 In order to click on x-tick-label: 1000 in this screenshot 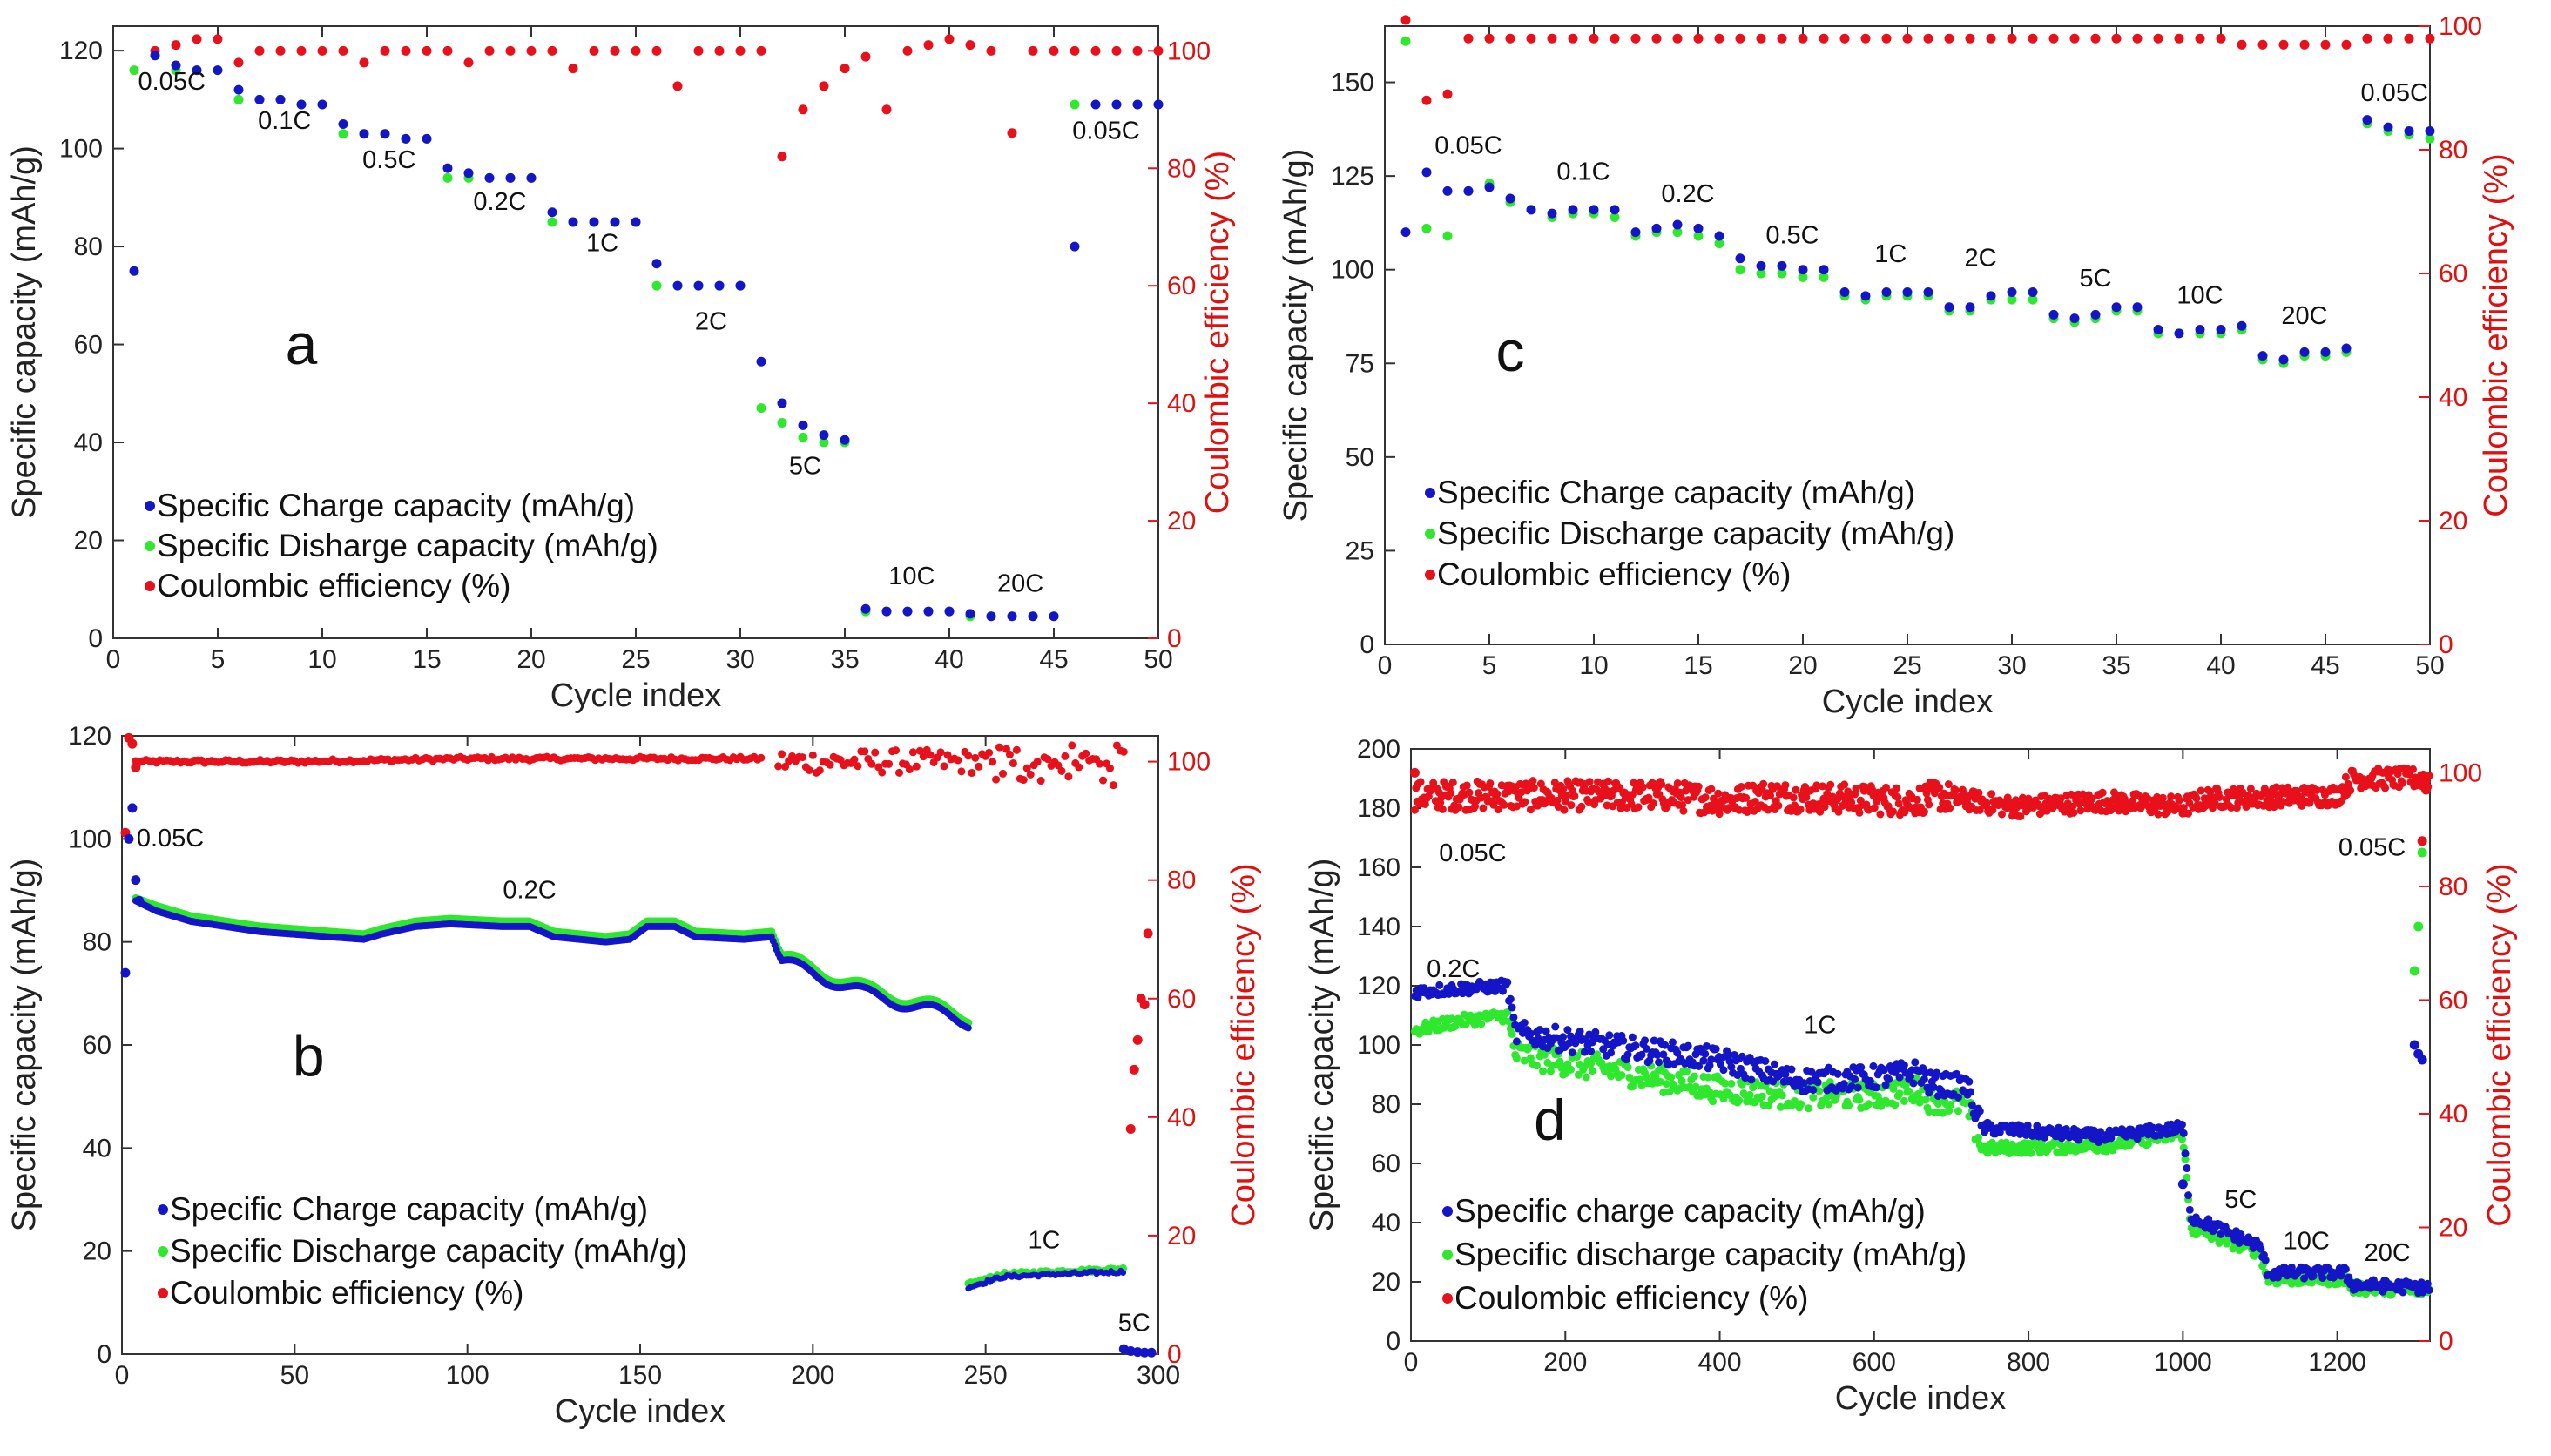, I will do `click(2183, 1362)`.